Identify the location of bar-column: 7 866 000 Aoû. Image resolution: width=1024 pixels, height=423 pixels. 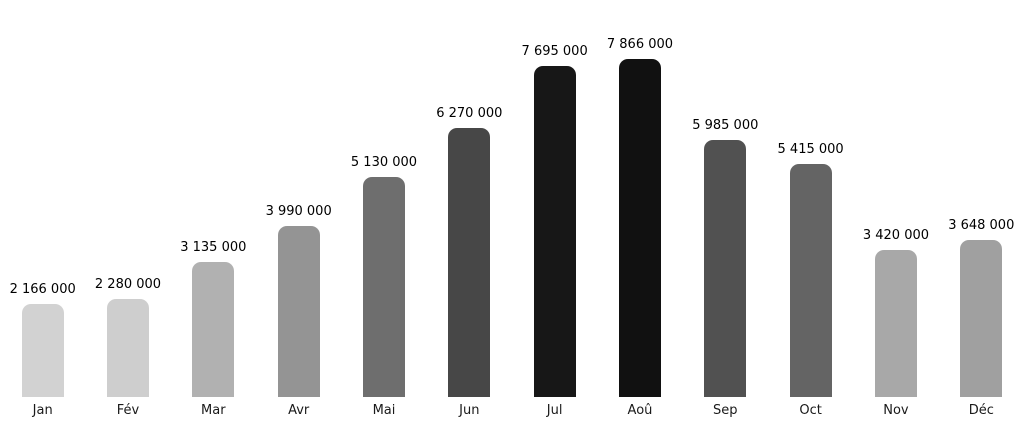
(639, 211).